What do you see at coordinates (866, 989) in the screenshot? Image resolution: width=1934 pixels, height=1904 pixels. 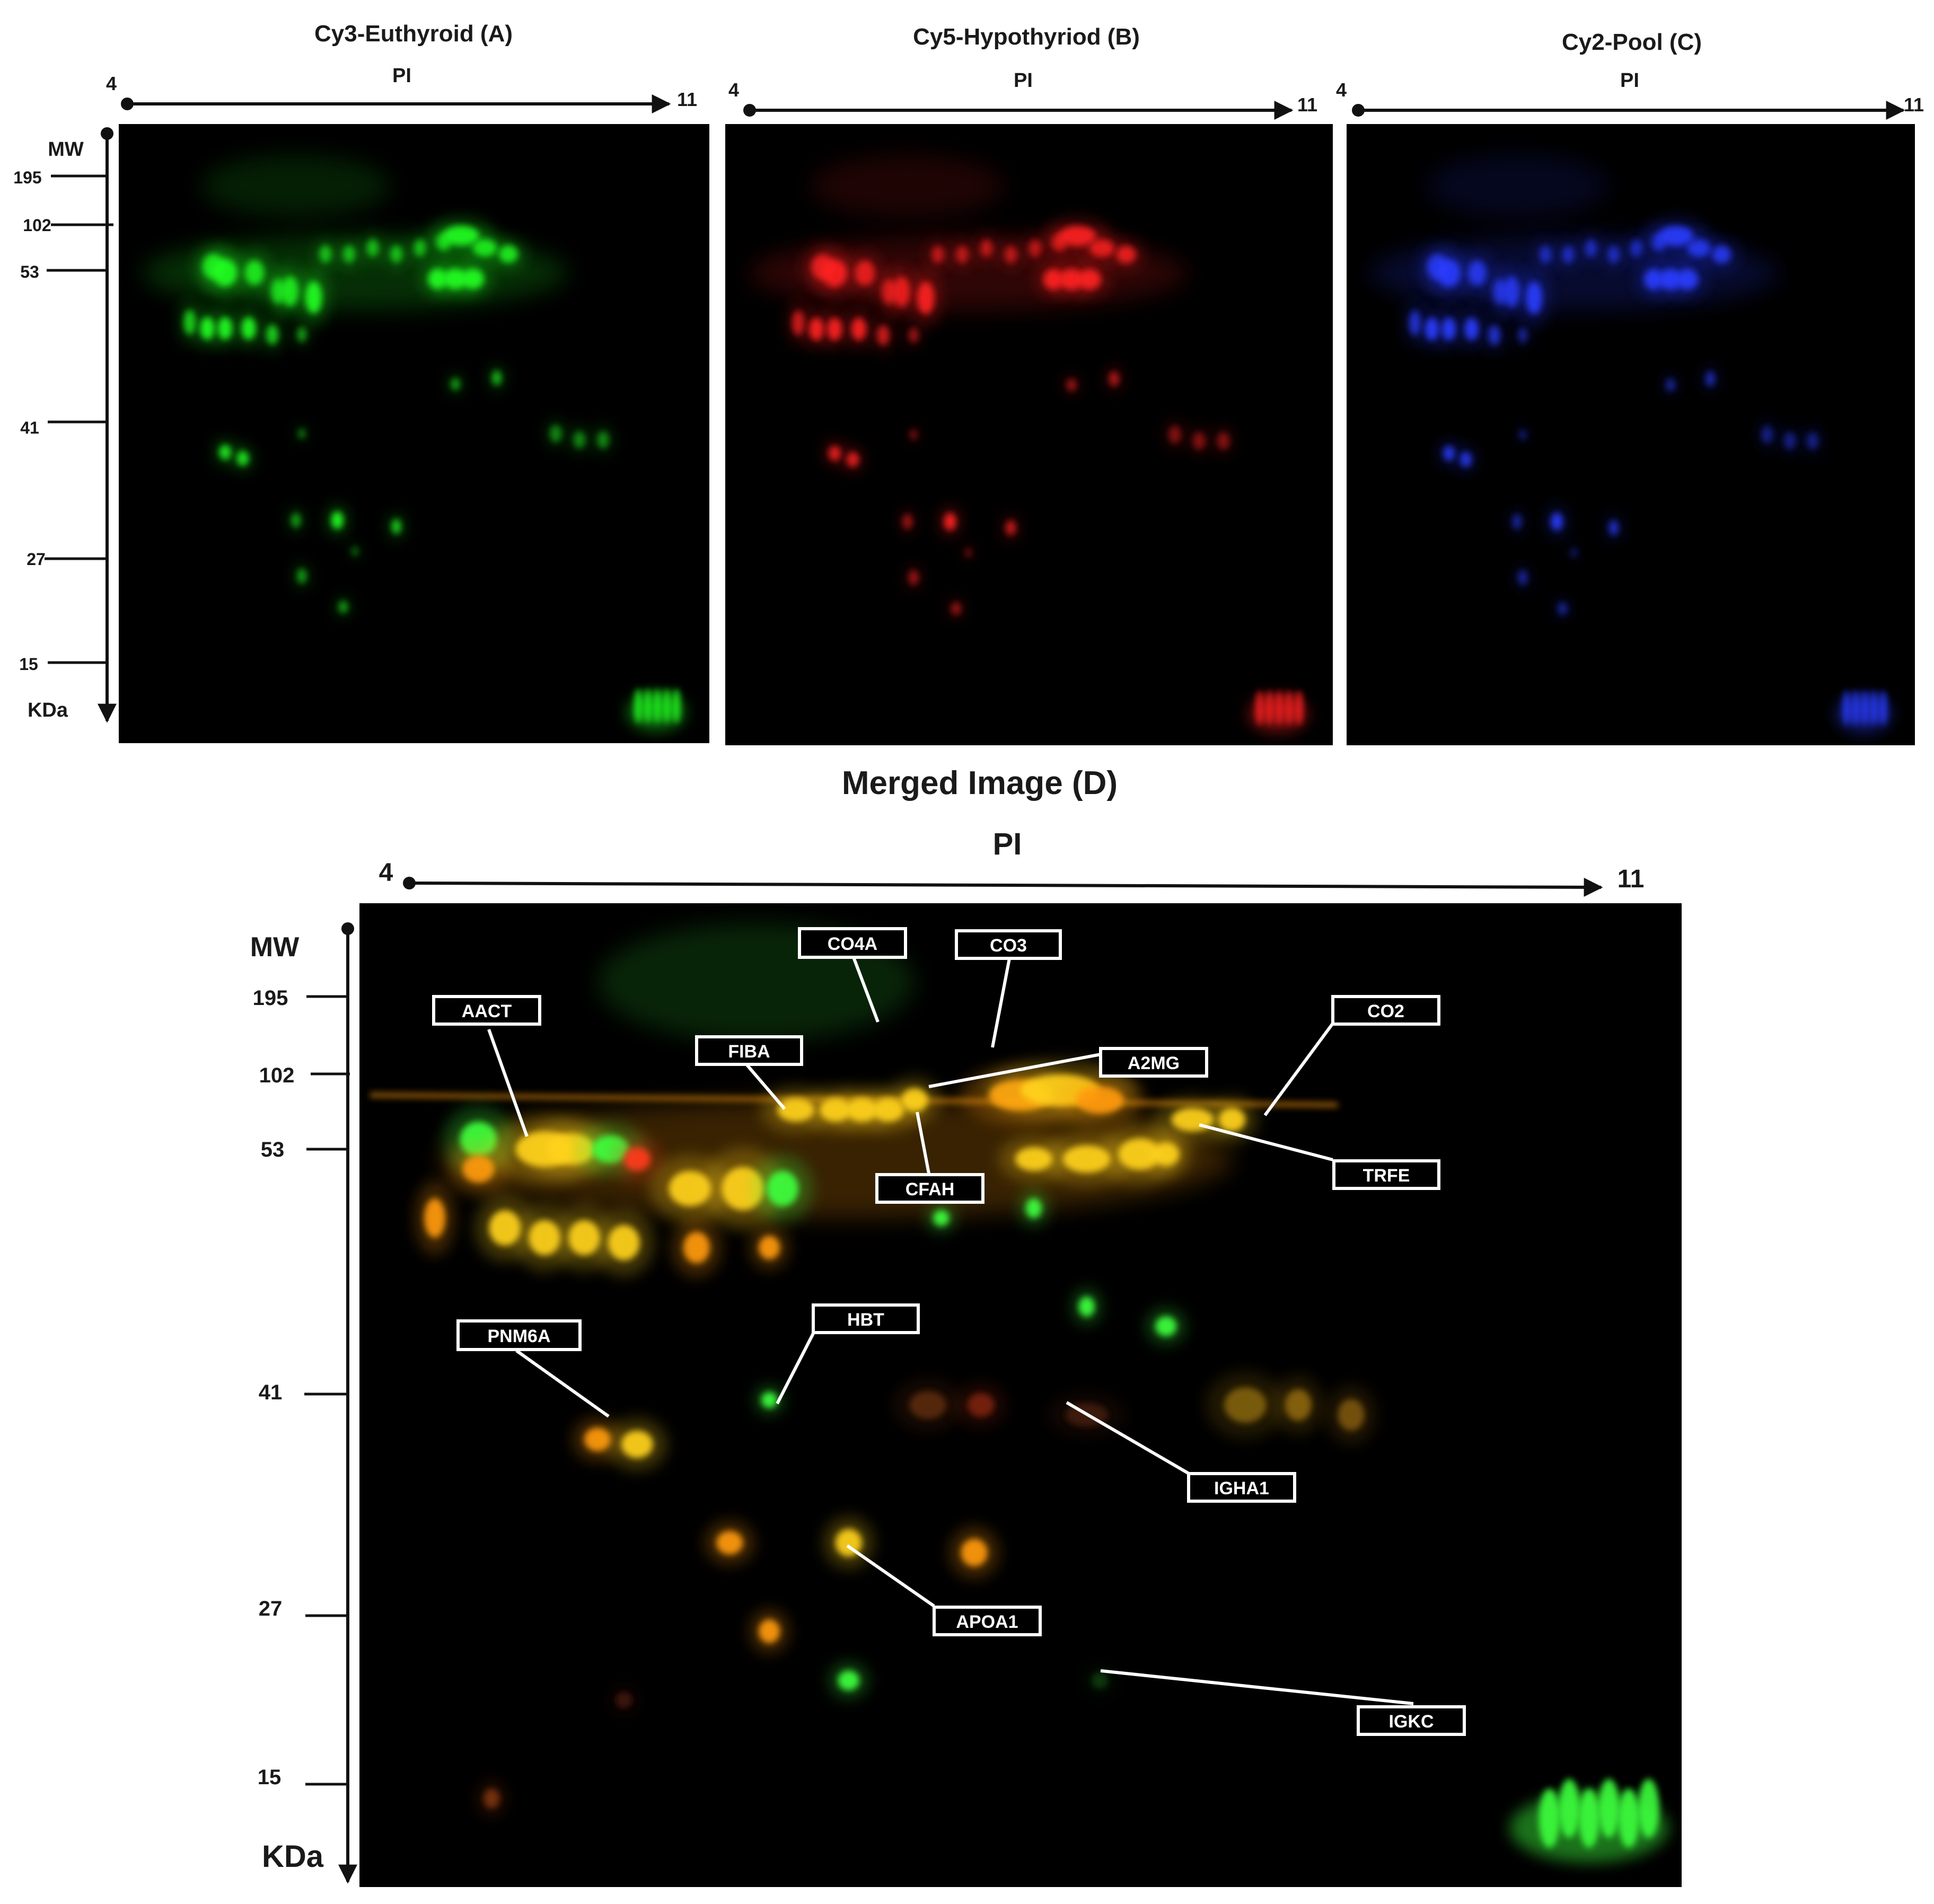 I see `leader-co4a` at bounding box center [866, 989].